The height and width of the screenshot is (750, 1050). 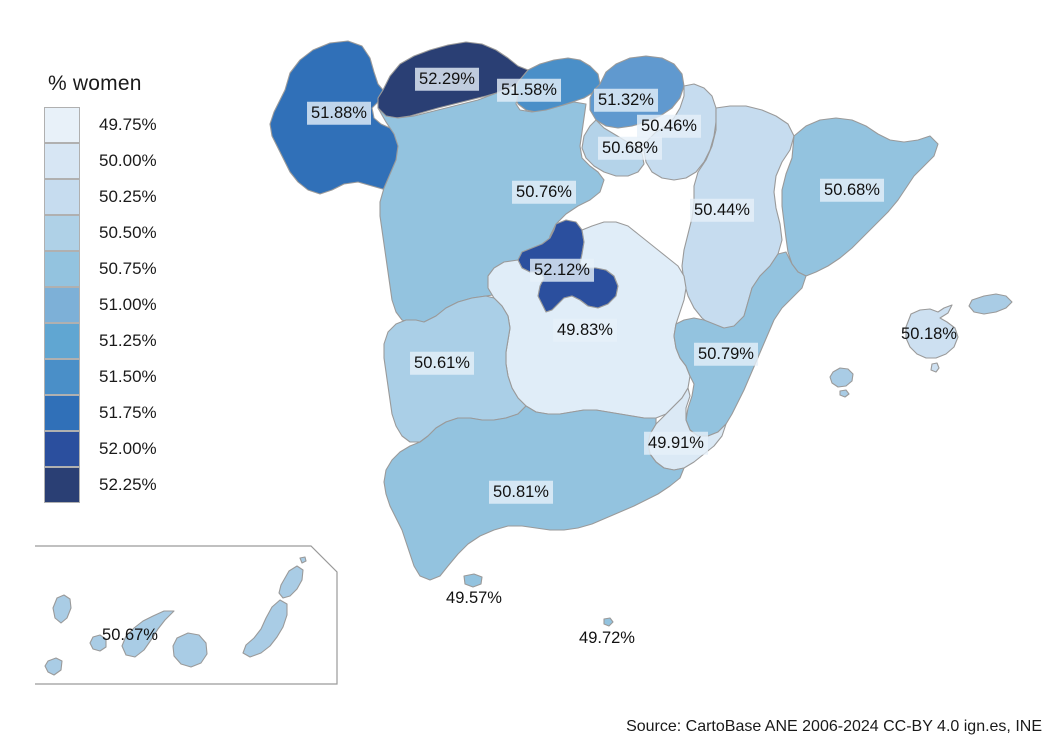 I want to click on region-value-label: 51.58%, so click(x=529, y=90).